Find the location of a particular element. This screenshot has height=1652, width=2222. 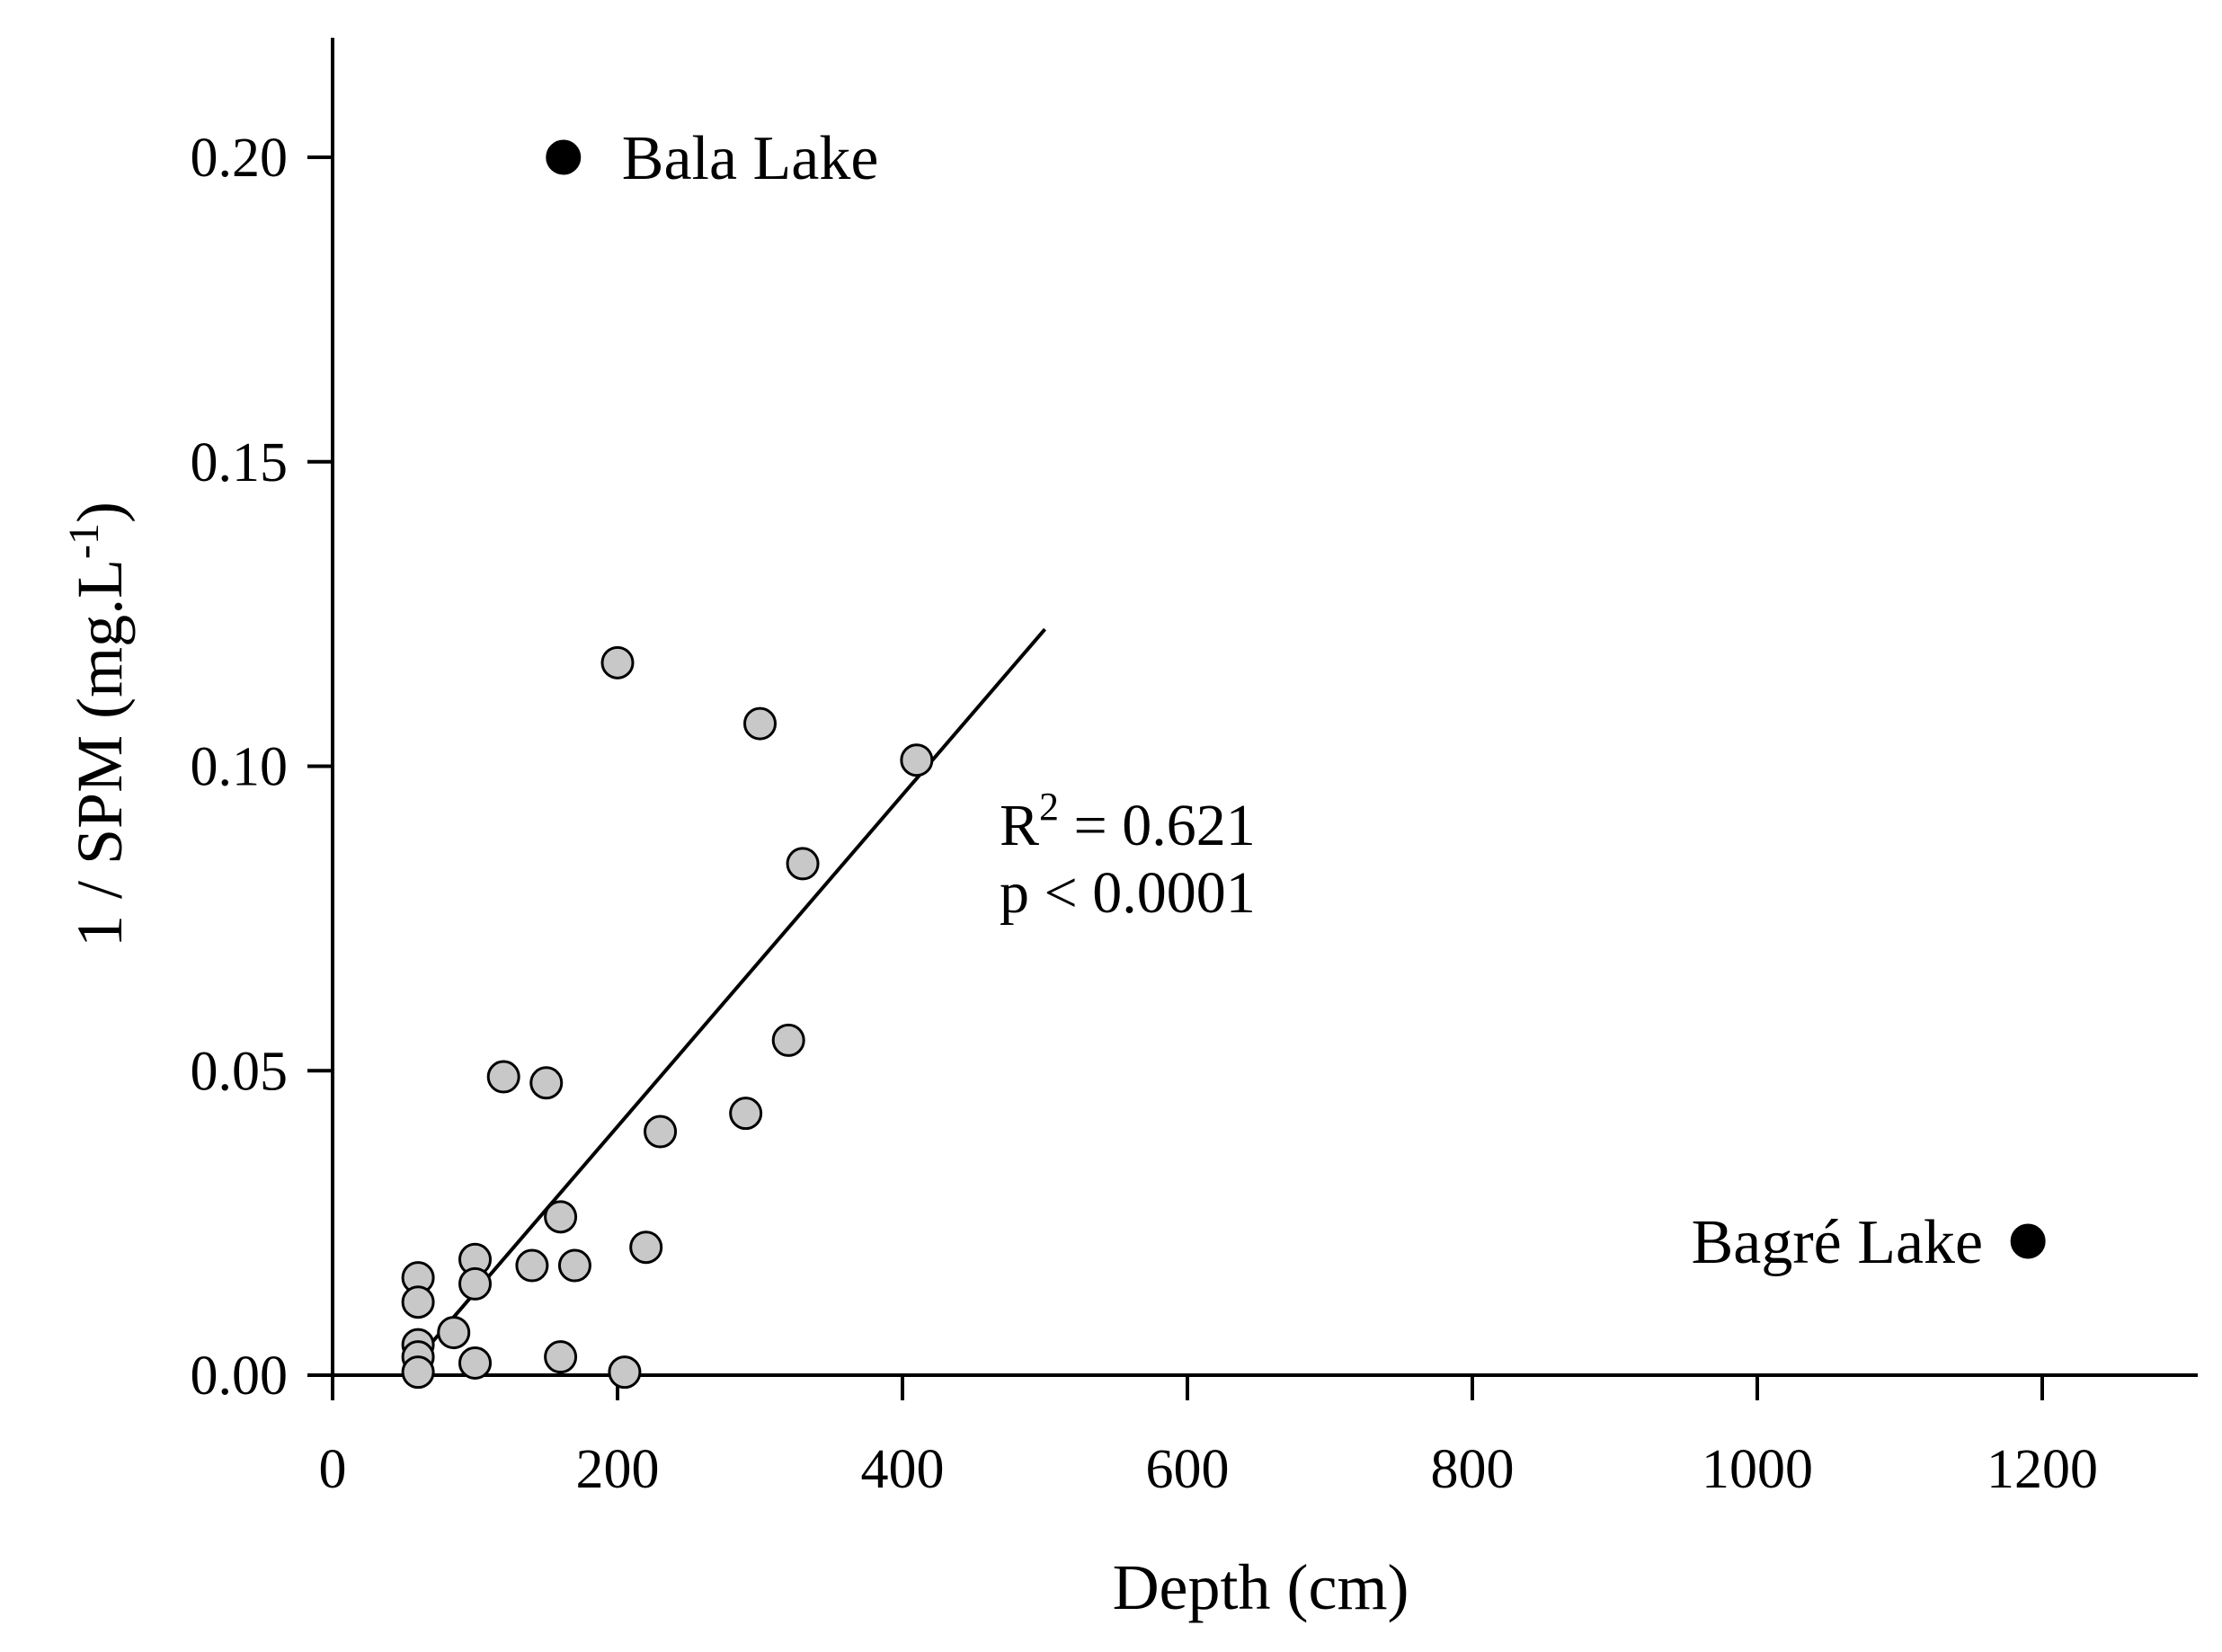

y-tick-label: 0.00 is located at coordinates (240, 1376).